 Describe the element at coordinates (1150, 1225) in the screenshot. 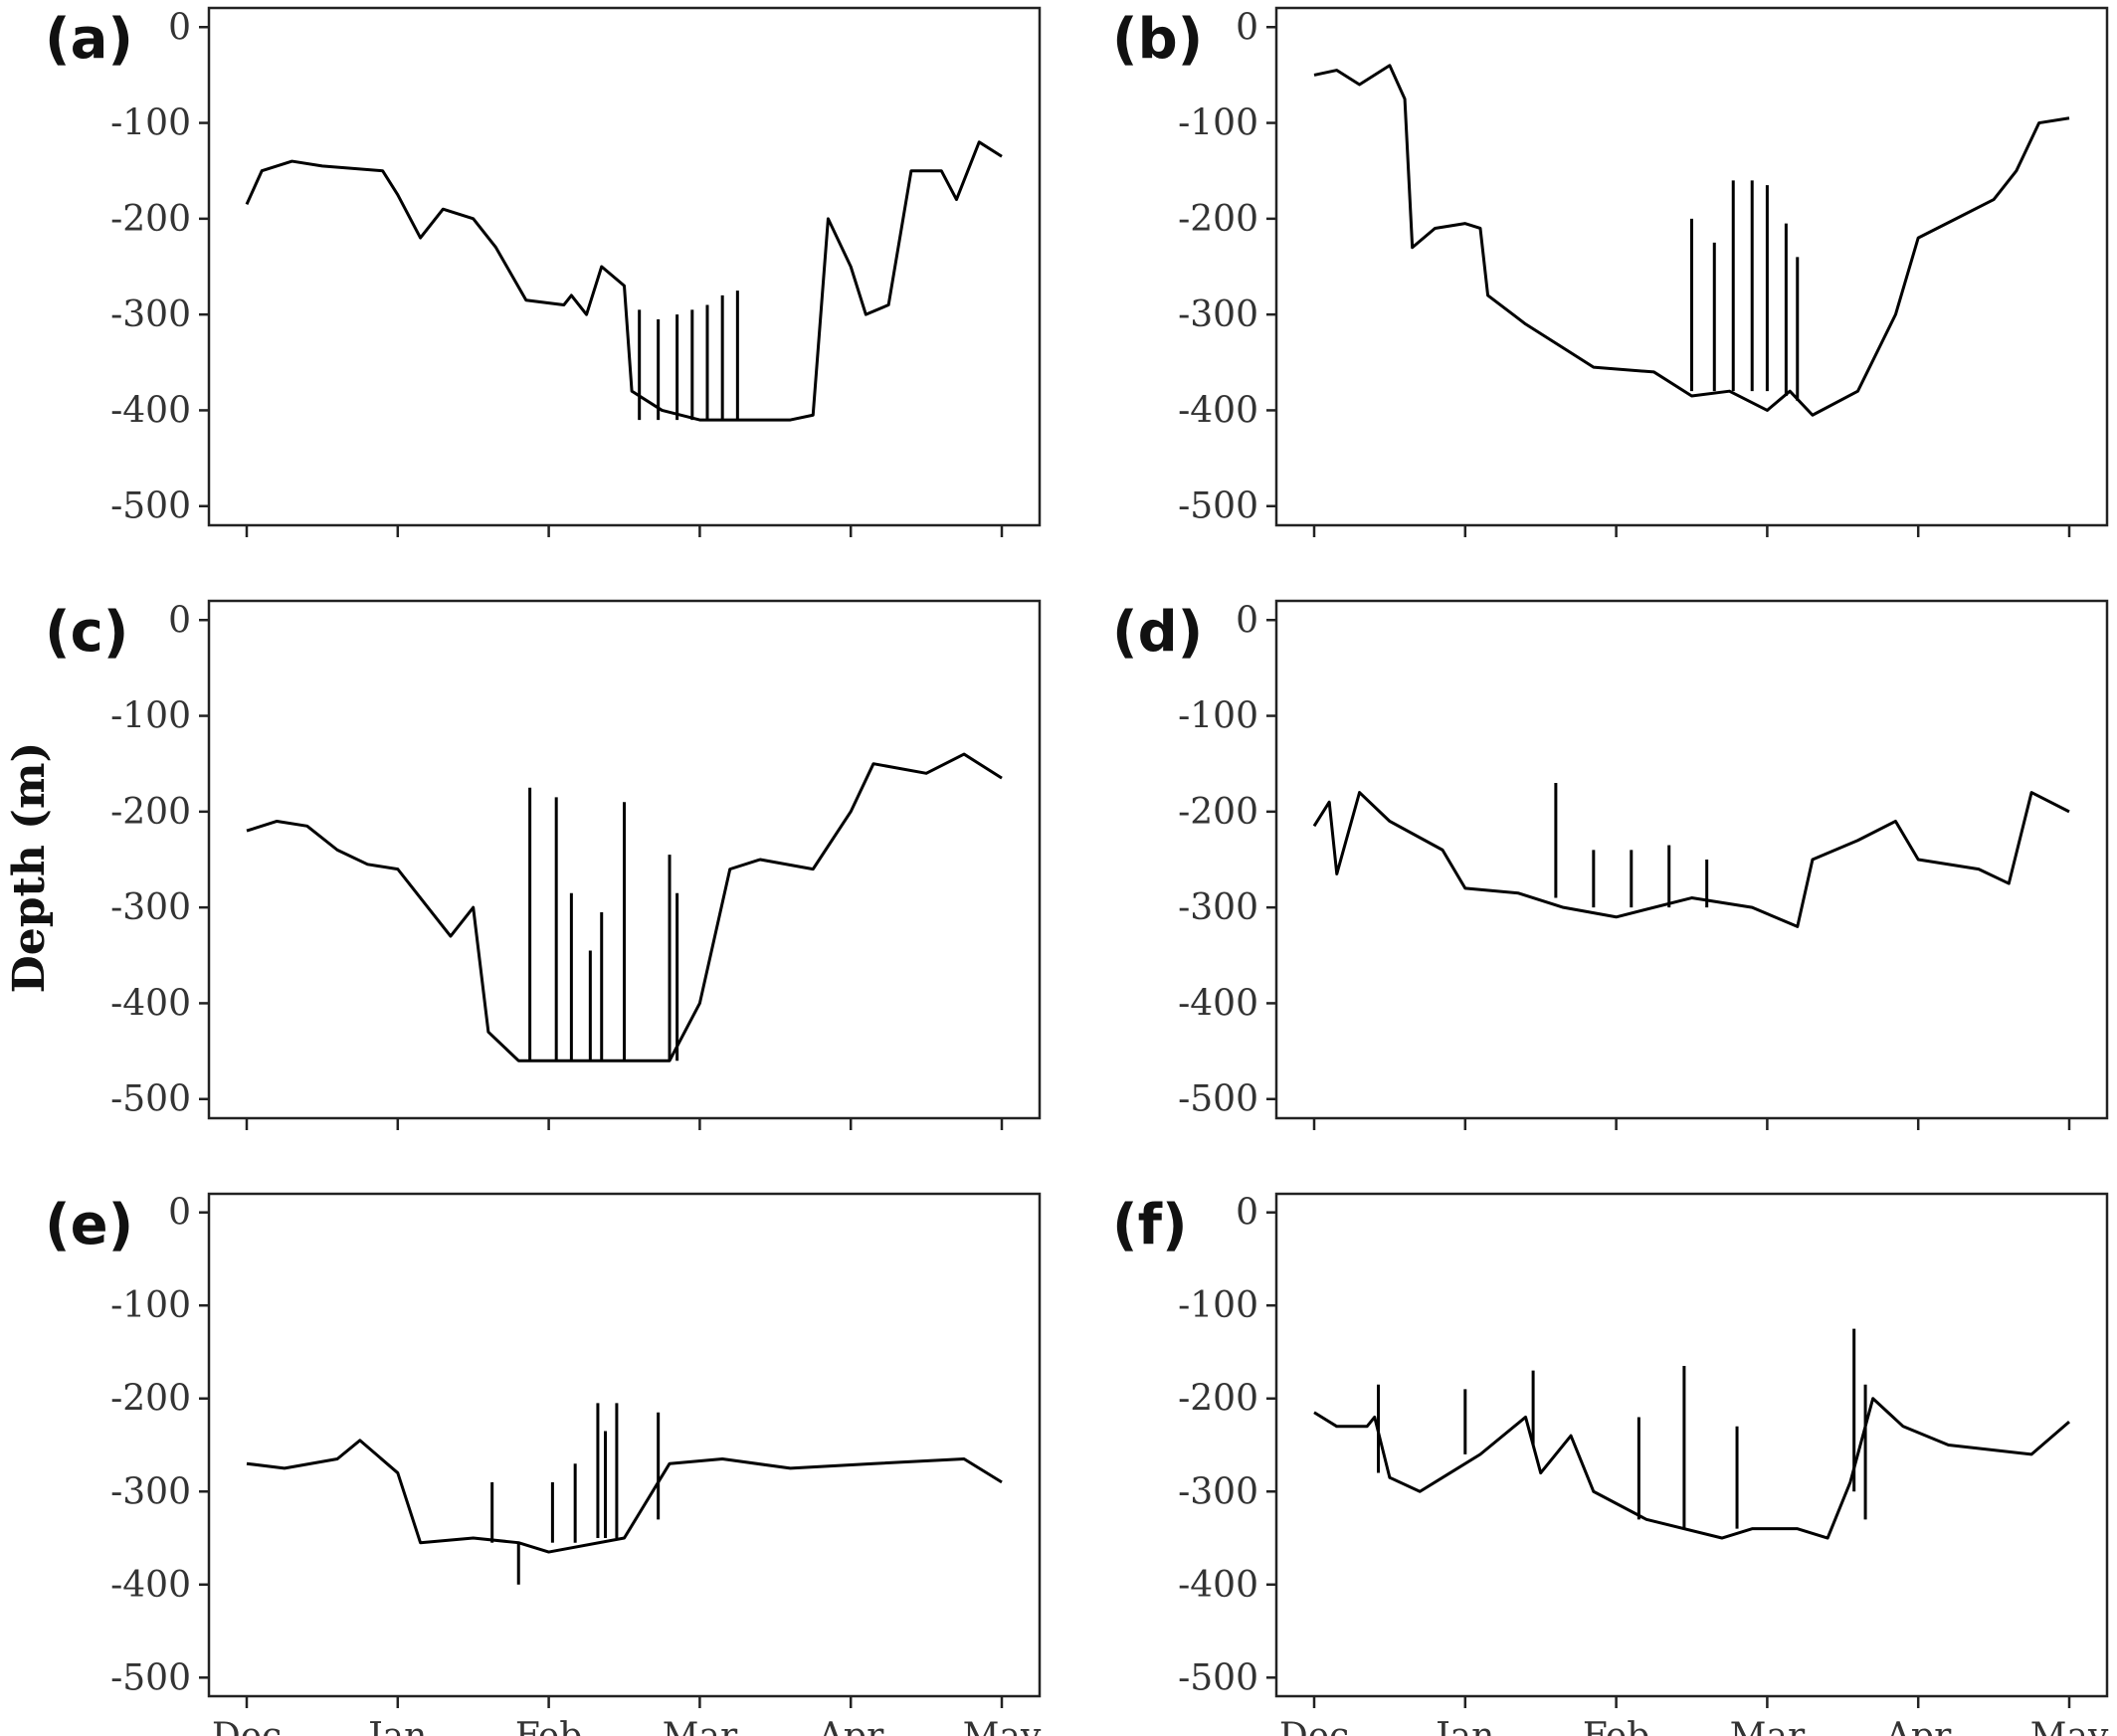

I see `panel-f-label: (f)` at that location.